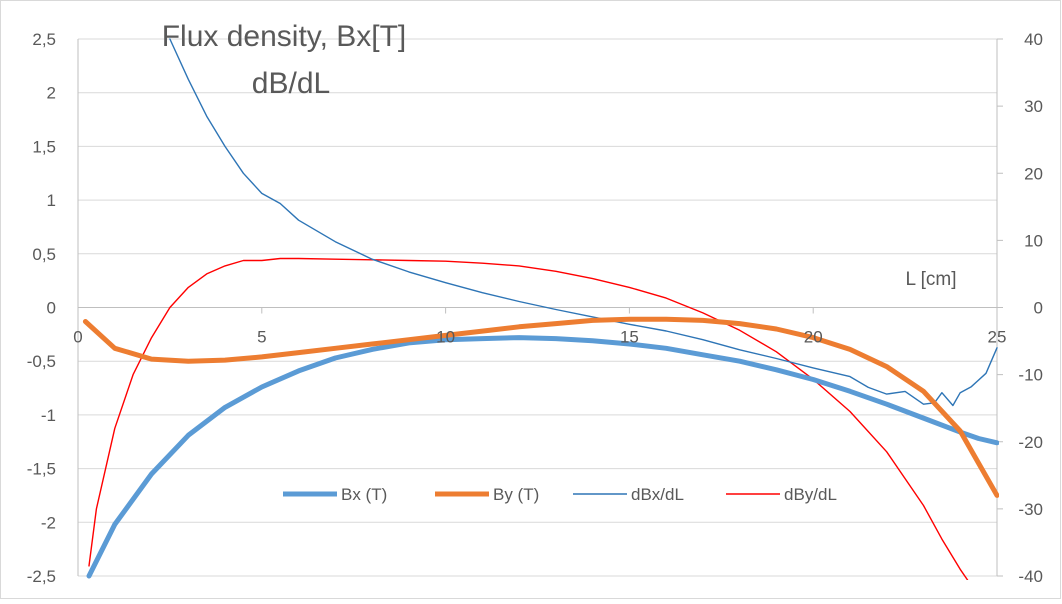 The width and height of the screenshot is (1062, 604). What do you see at coordinates (813, 337) in the screenshot?
I see `x-tick-label: 20` at bounding box center [813, 337].